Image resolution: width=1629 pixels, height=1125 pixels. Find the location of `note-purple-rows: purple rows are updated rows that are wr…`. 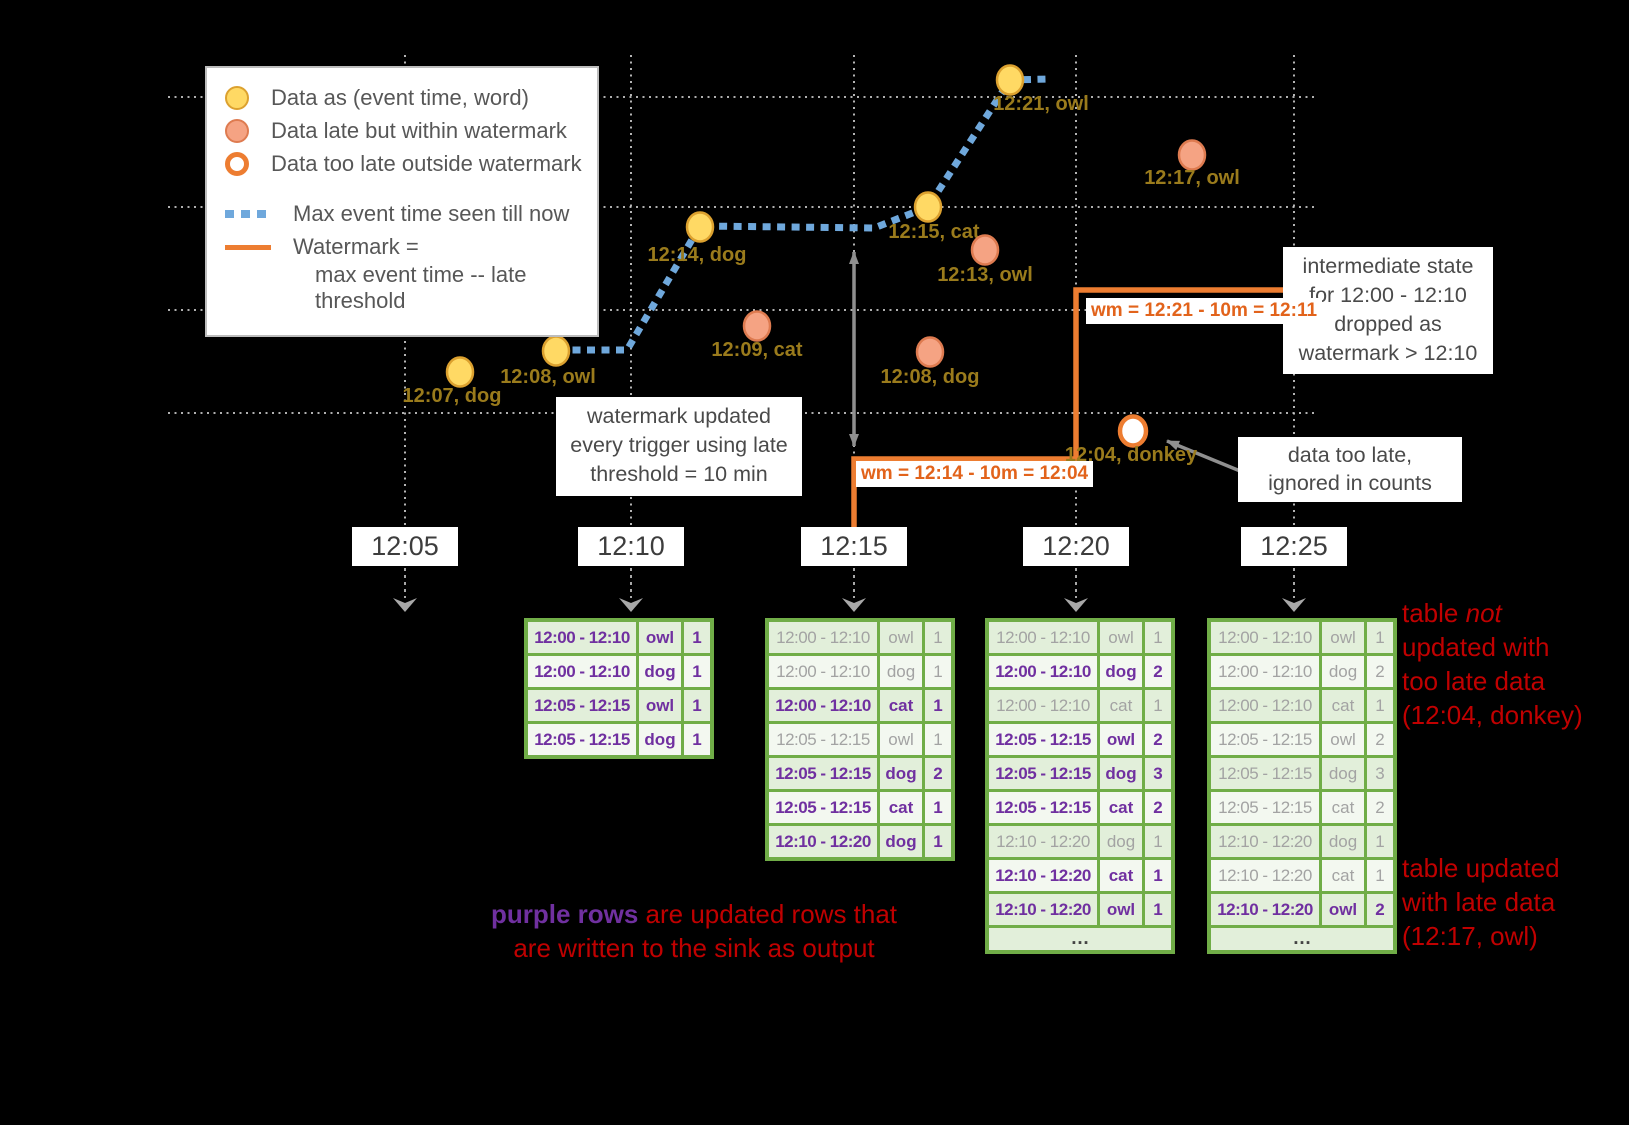

note-purple-rows: purple rows are updated rows that are wr… is located at coordinates (694, 931).